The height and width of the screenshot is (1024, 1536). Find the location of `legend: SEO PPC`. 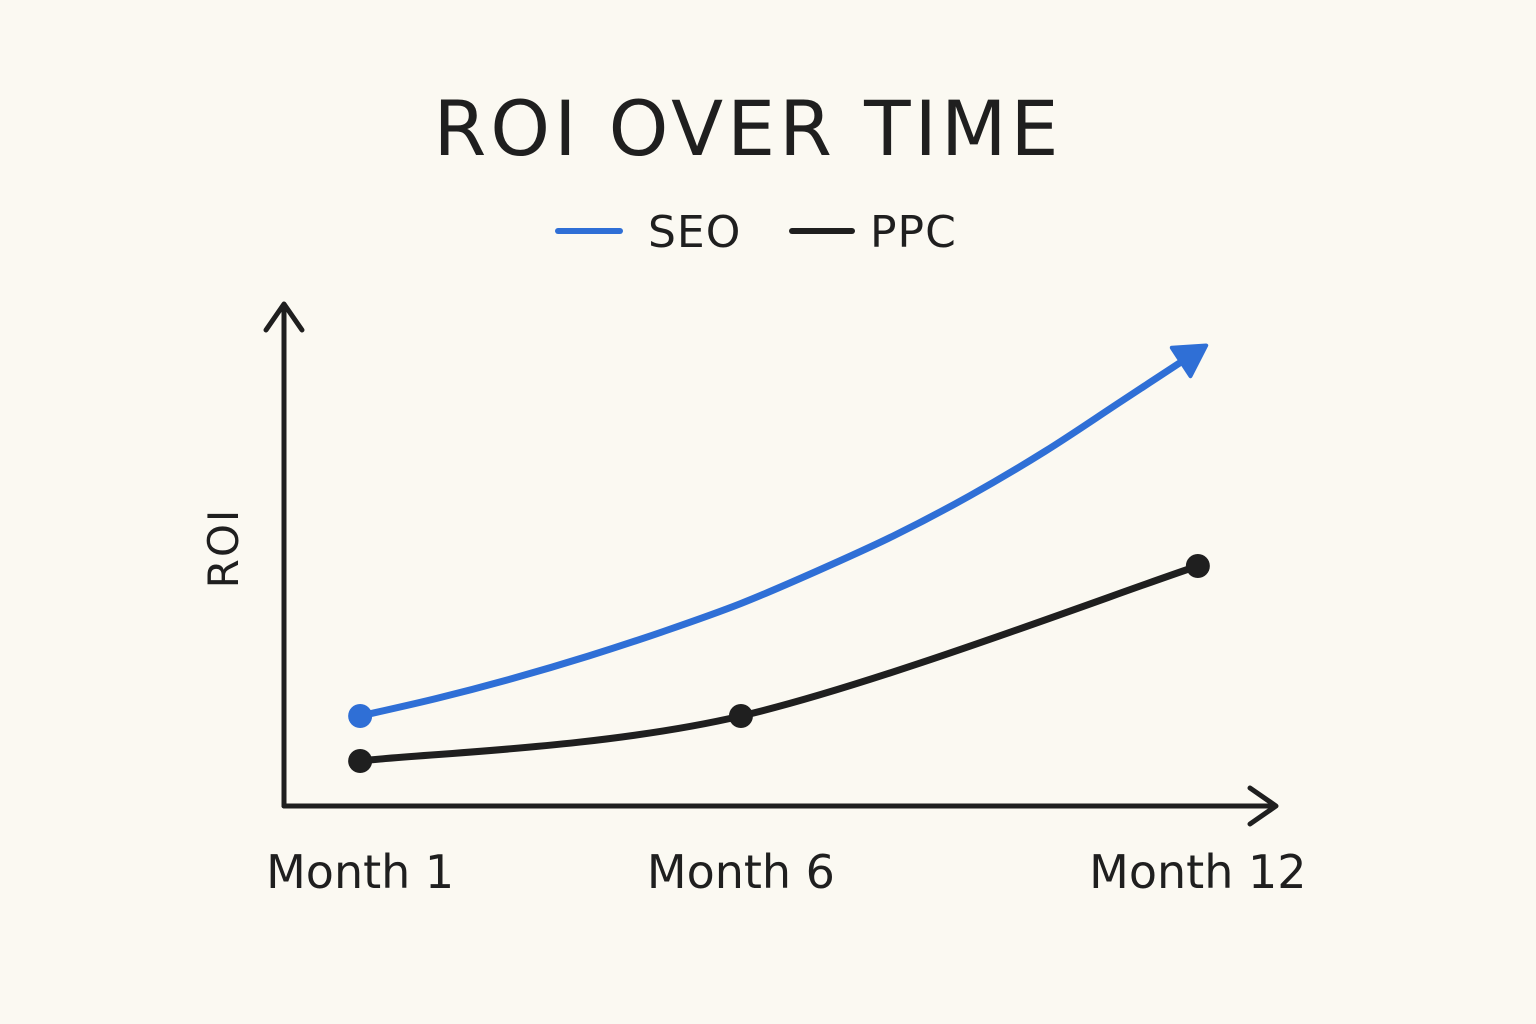

legend: SEO PPC is located at coordinates (756, 232).